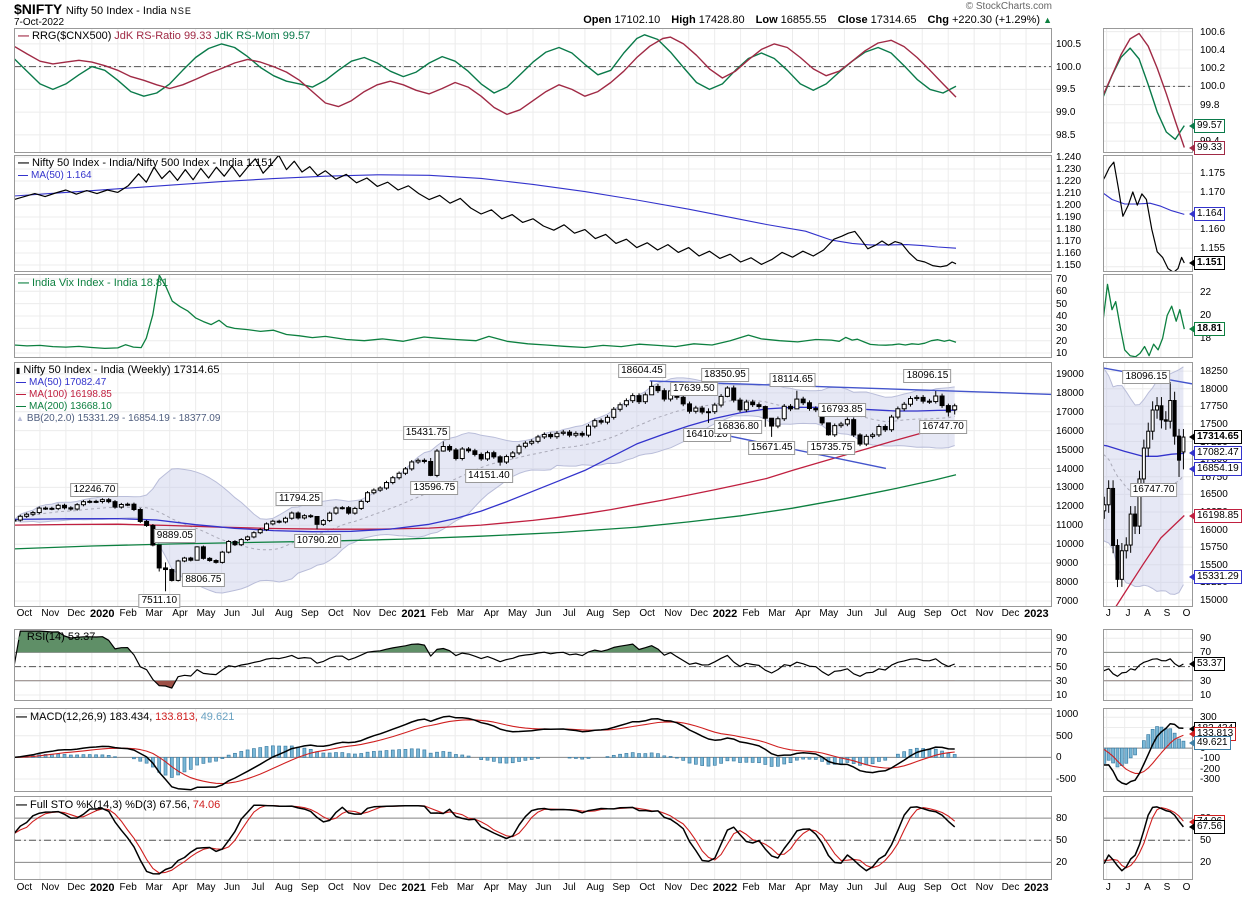 The width and height of the screenshot is (1250, 900). Describe the element at coordinates (1206, 681) in the screenshot. I see `y-axis-tick-label: 30` at that location.